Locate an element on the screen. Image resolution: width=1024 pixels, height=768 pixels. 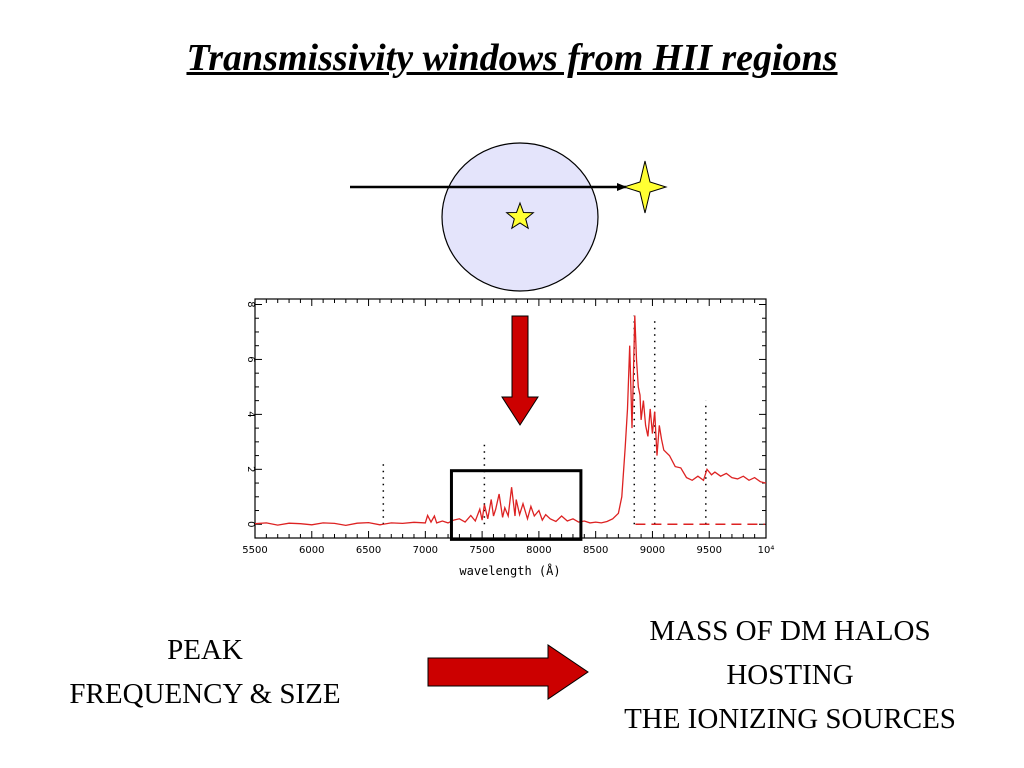
spectrum-series-line is located at coordinates (510, 421).